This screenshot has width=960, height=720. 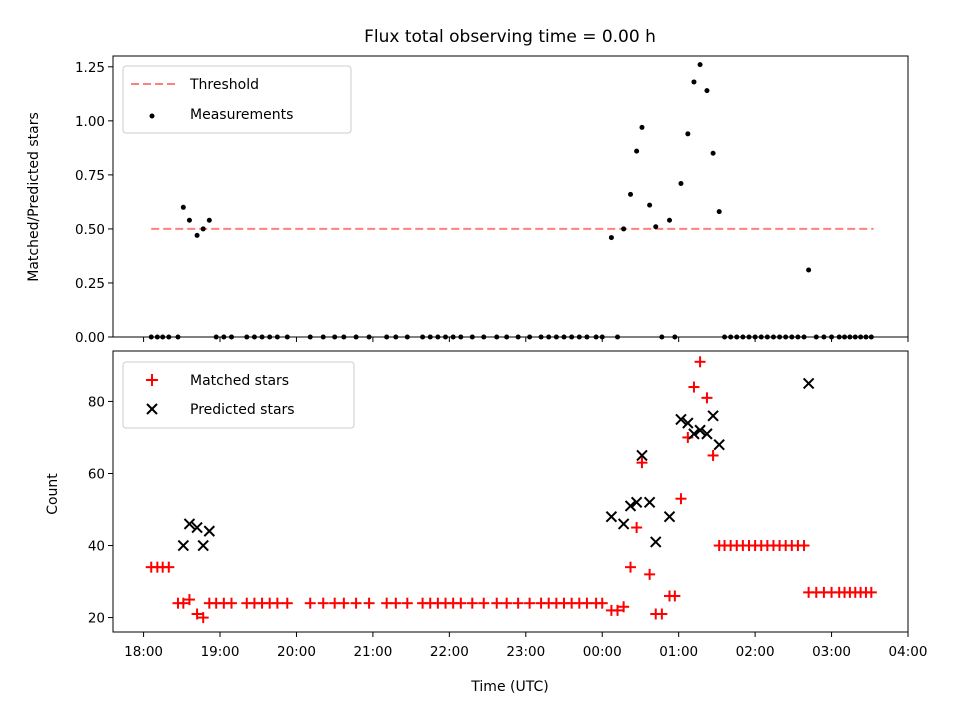 What do you see at coordinates (241, 115) in the screenshot?
I see `legend-measurements-label: Measurements` at bounding box center [241, 115].